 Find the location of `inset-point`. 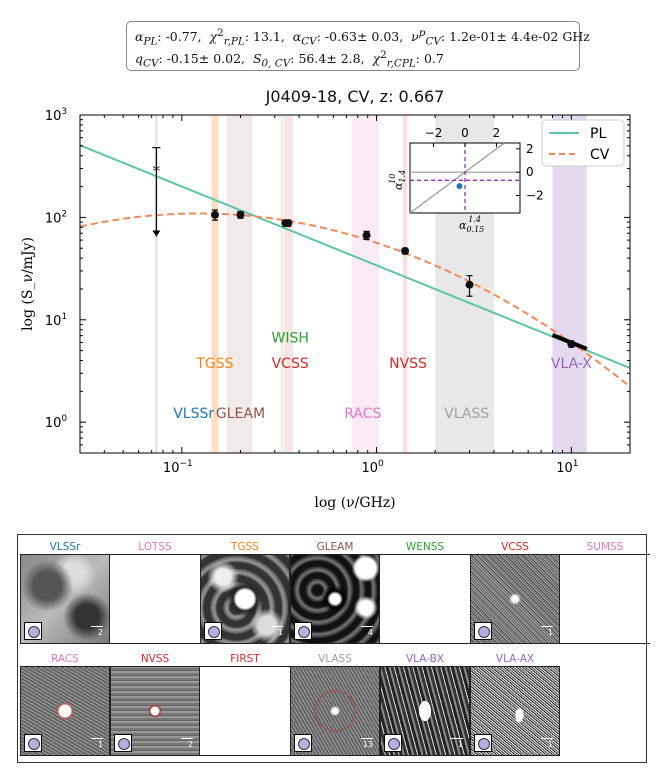

inset-point is located at coordinates (459, 186).